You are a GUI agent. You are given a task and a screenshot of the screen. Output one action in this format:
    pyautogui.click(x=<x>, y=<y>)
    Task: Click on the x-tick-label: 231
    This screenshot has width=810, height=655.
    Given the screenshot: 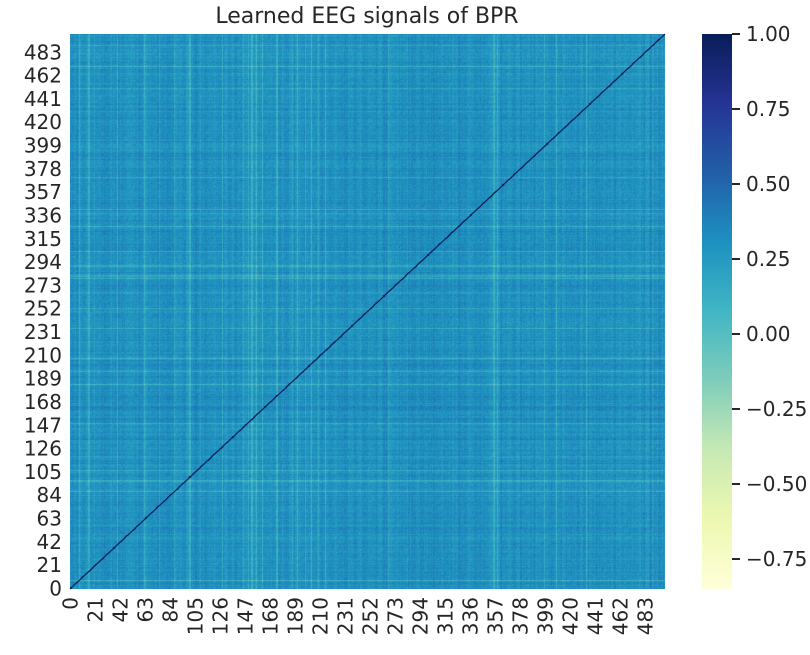 What is the action you would take?
    pyautogui.click(x=345, y=616)
    